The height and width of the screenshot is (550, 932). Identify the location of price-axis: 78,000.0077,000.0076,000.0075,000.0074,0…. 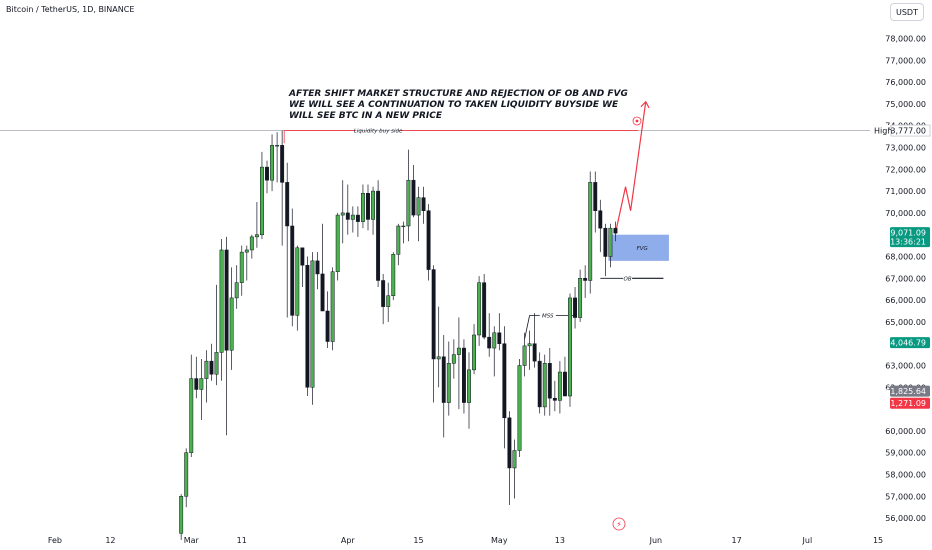
(905, 279).